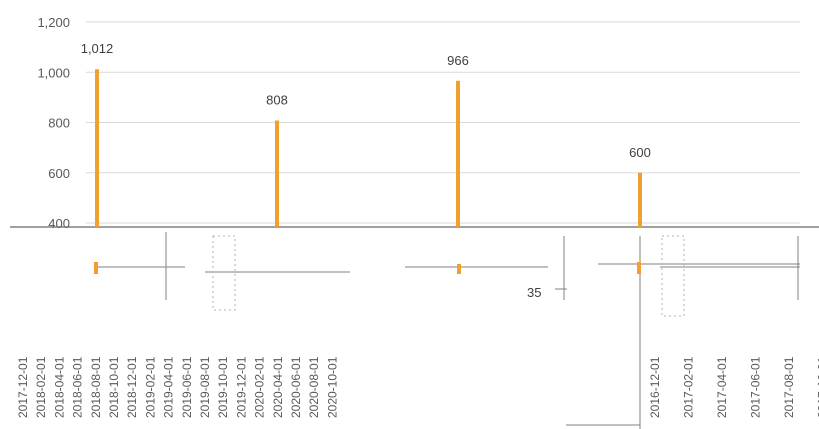 The height and width of the screenshot is (429, 819). I want to click on x-tick-label: 2019-08-01, so click(205, 387).